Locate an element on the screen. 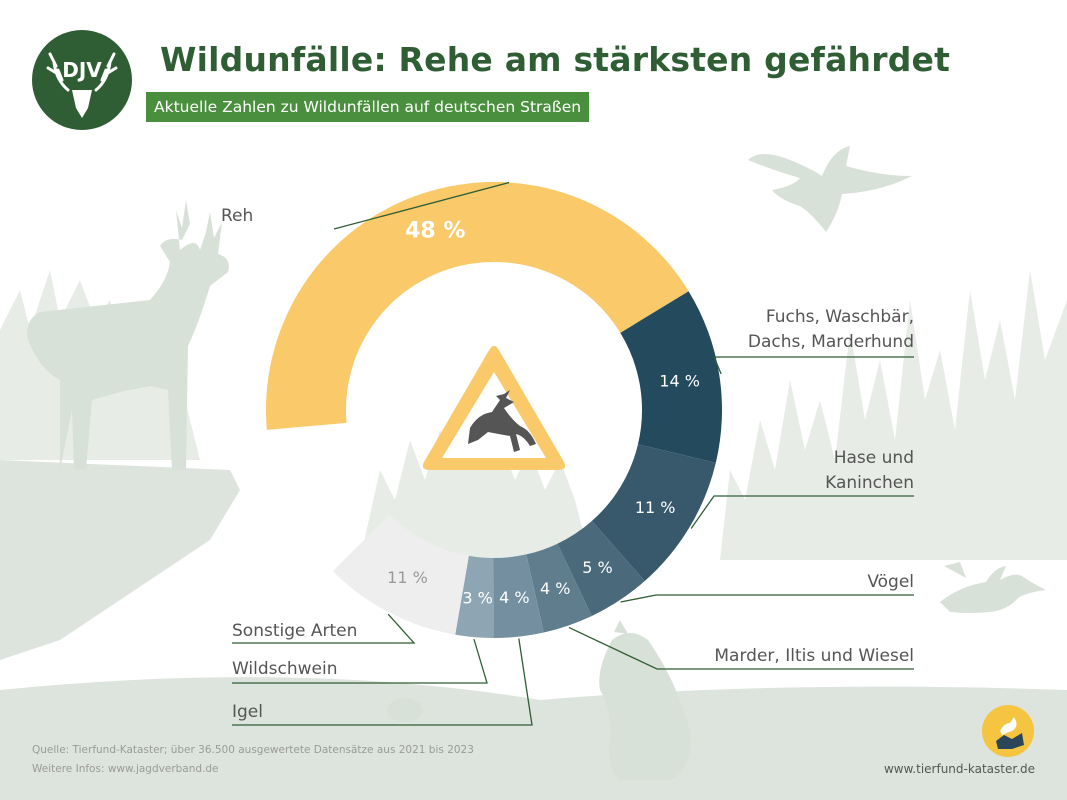  website-link: www.tierfund-kataster.de is located at coordinates (959, 769).